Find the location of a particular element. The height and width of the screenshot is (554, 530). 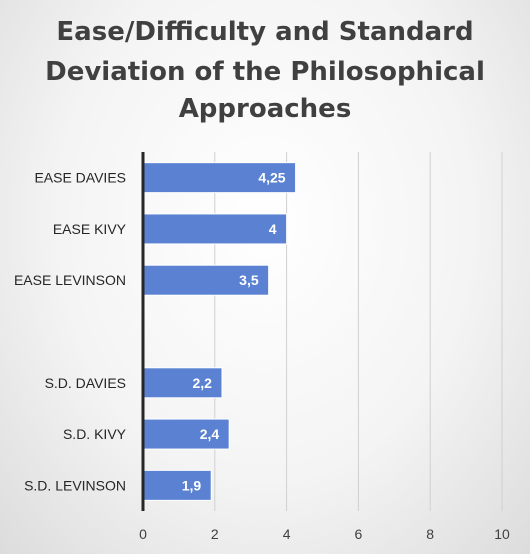

category-label-5: S.D. KIVY is located at coordinates (95, 434).